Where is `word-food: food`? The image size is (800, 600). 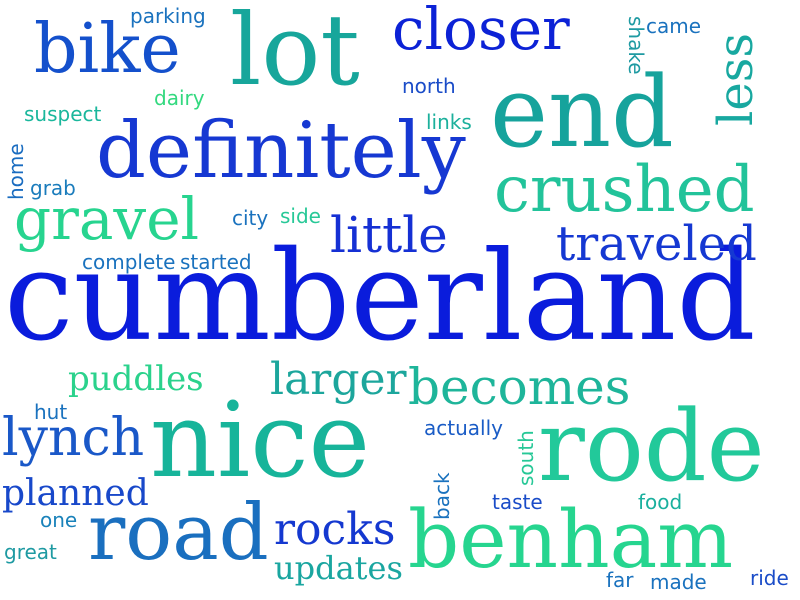
word-food: food is located at coordinates (660, 502).